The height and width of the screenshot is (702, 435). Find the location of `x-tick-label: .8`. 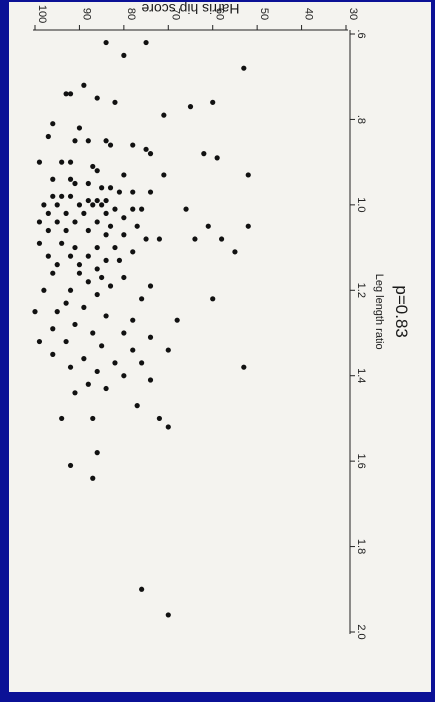

x-tick-label: .8 is located at coordinates (361, 119).